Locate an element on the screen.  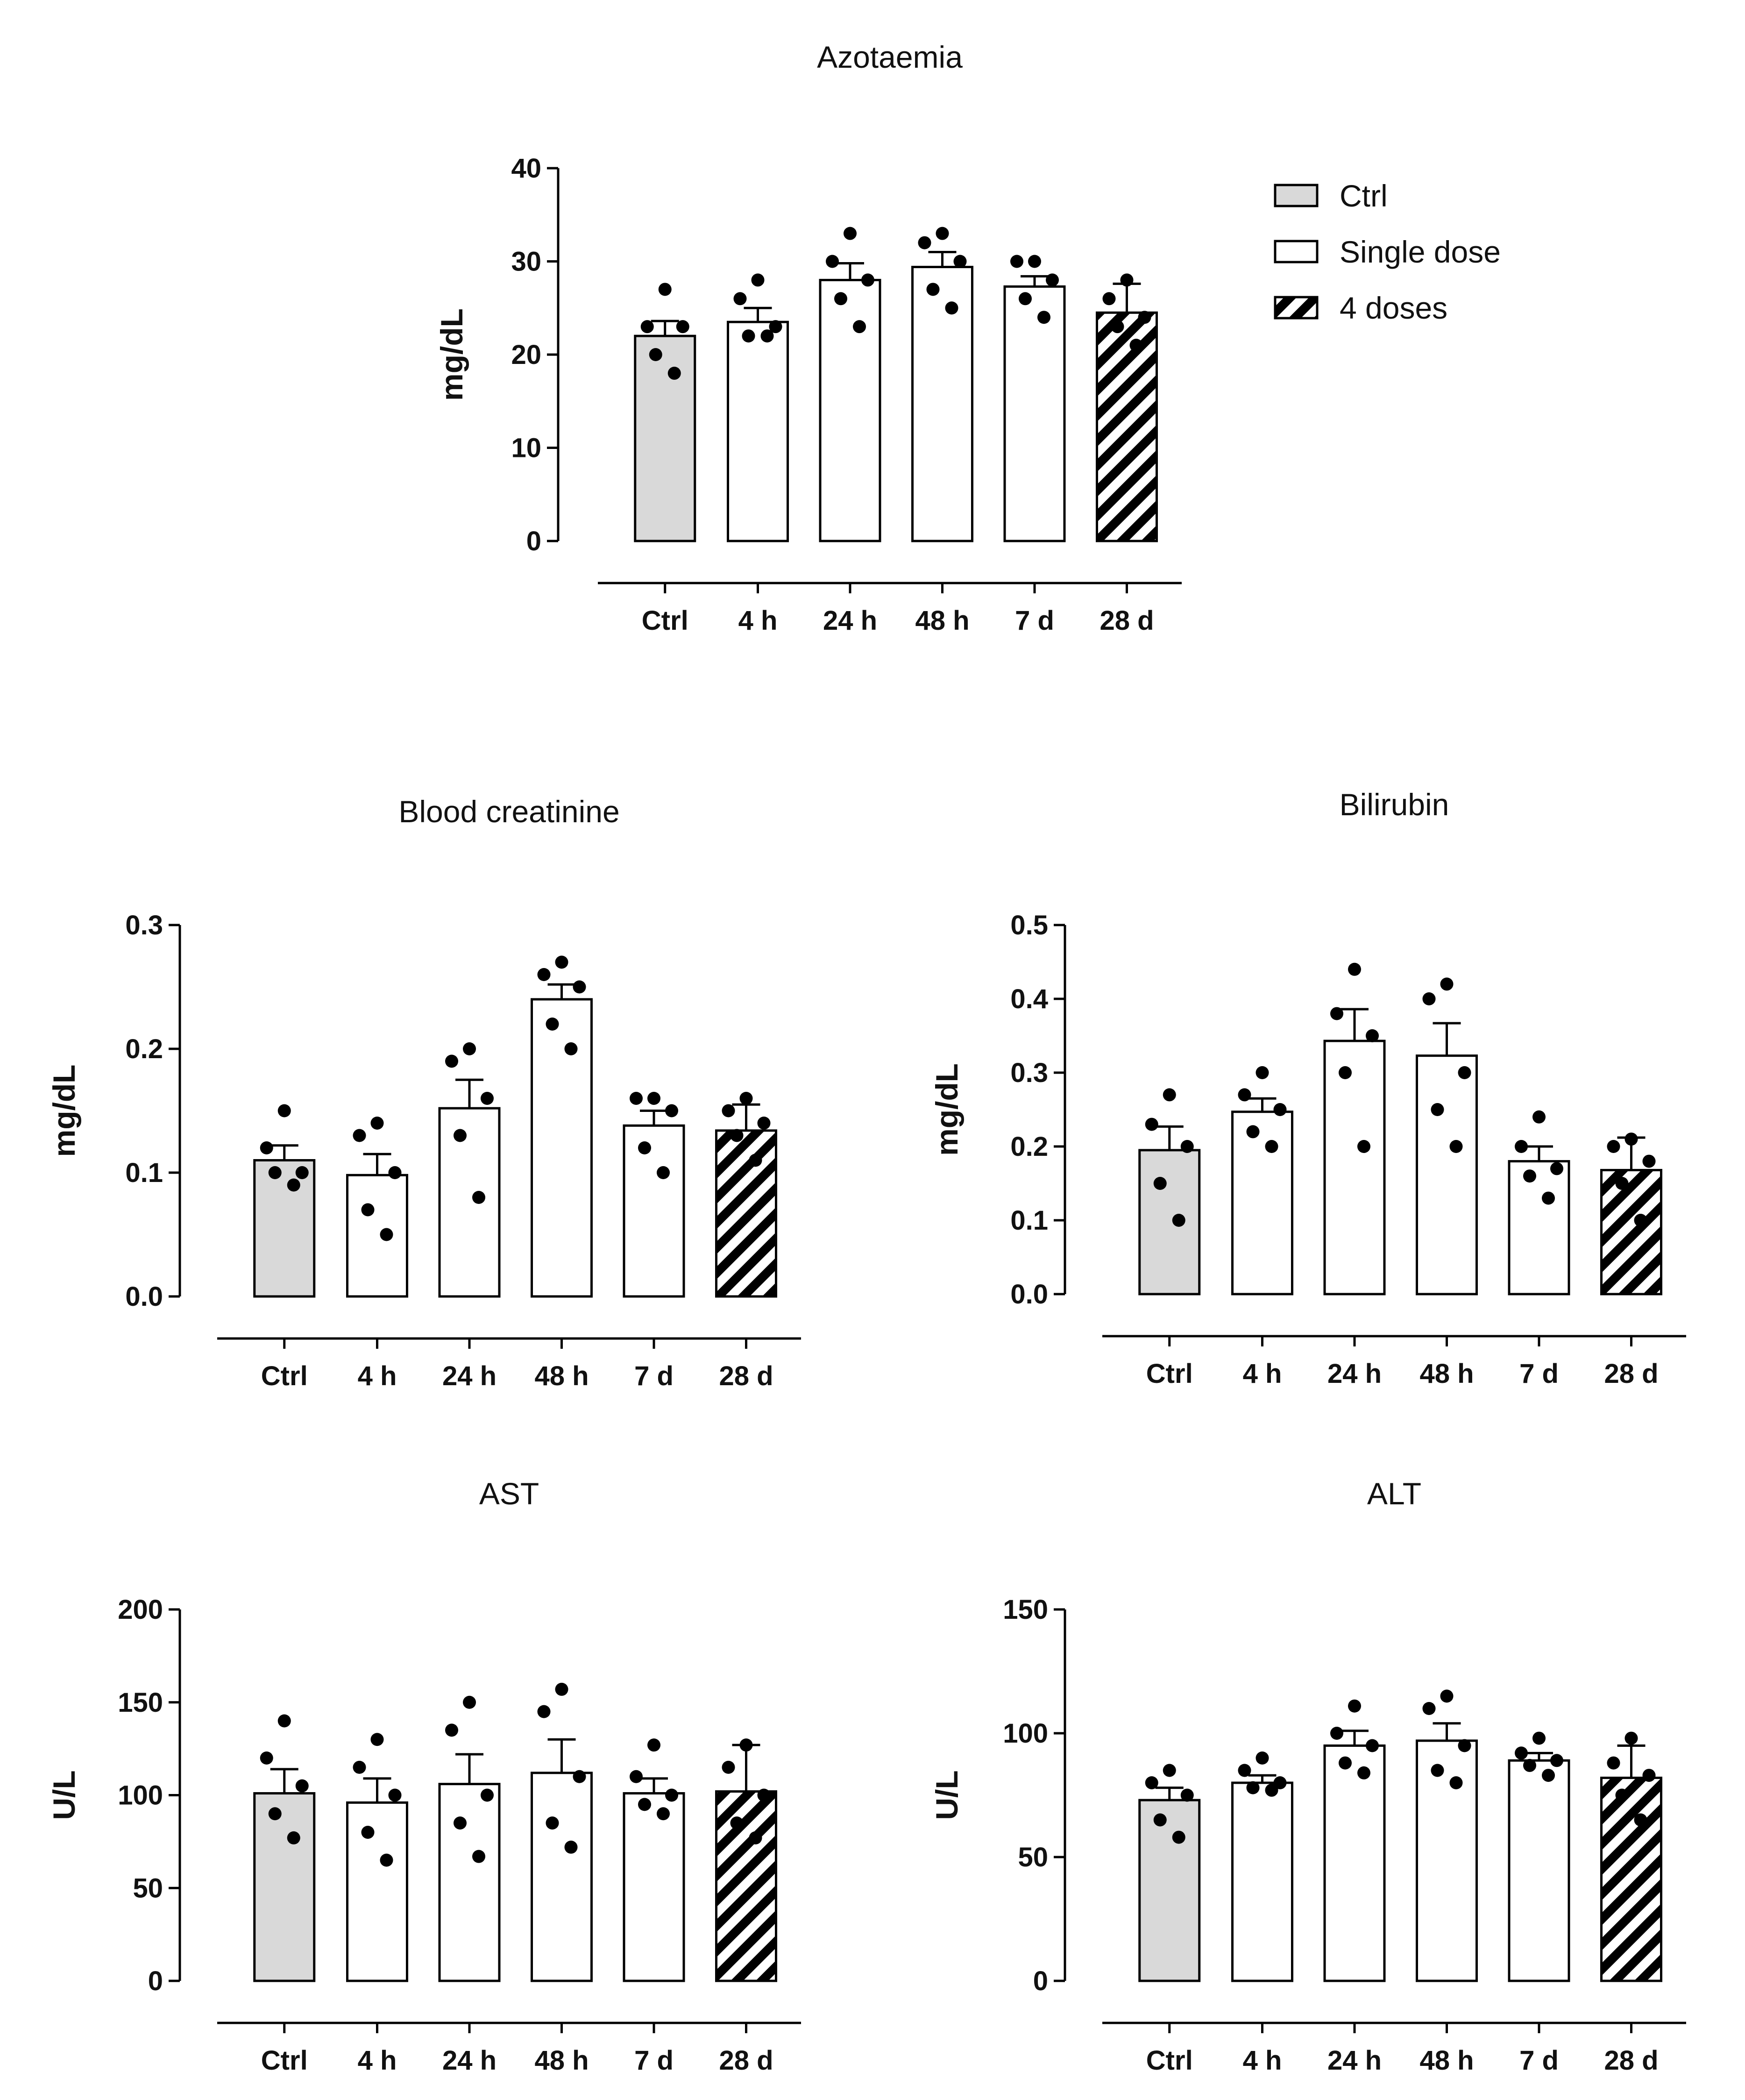
y-tick-label: 100 is located at coordinates (140, 1795).